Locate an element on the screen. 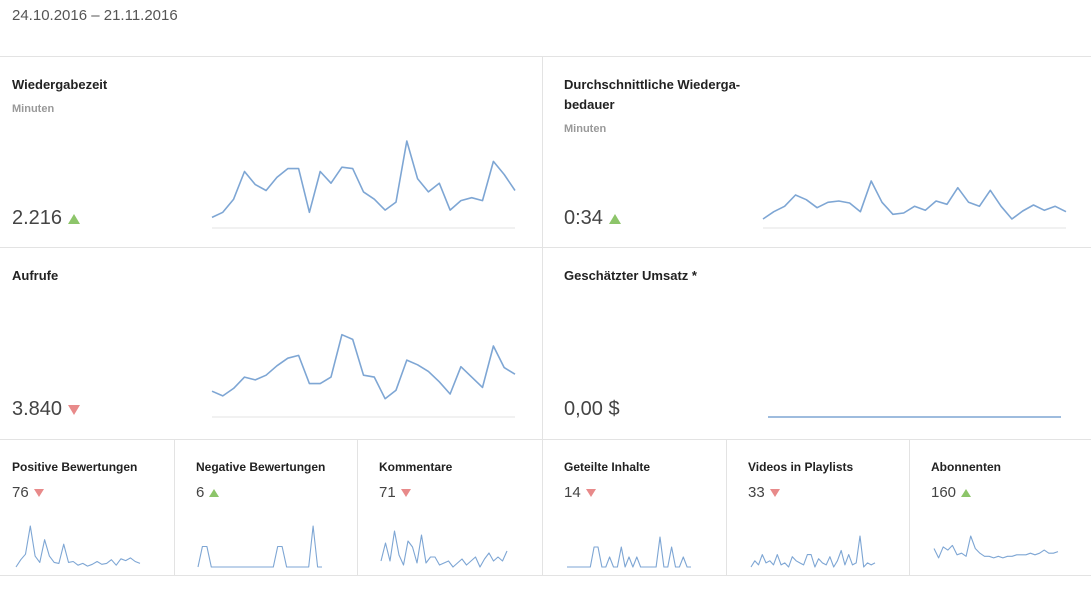 The image size is (1091, 590). metric-value: 33 is located at coordinates (764, 492).